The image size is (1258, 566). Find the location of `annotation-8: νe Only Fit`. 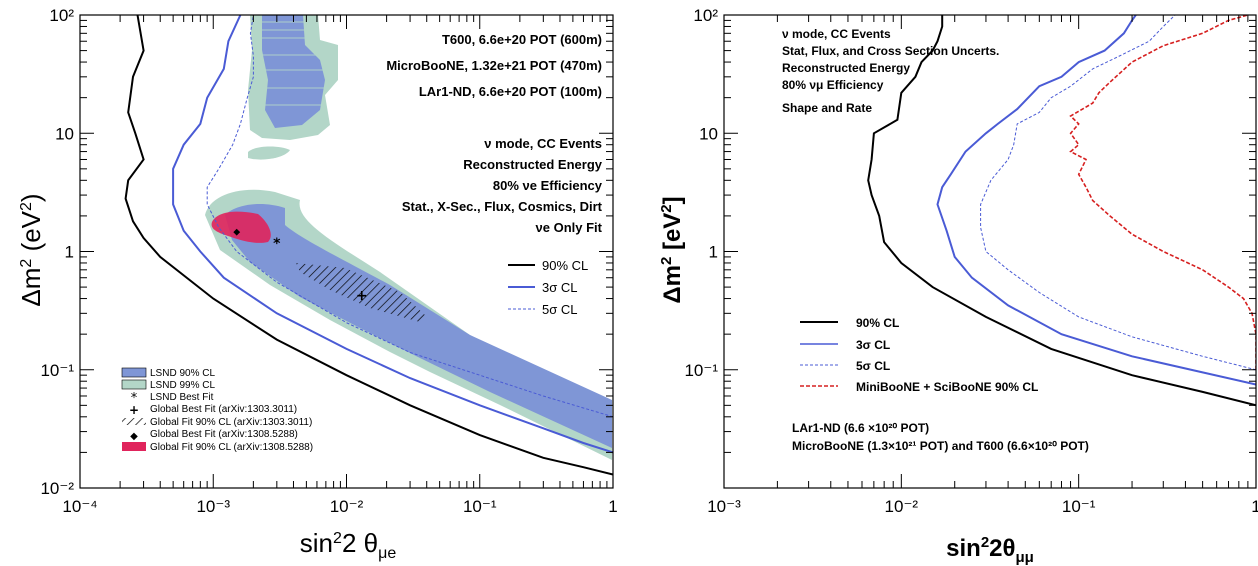

annotation-8: νe Only Fit is located at coordinates (569, 227).